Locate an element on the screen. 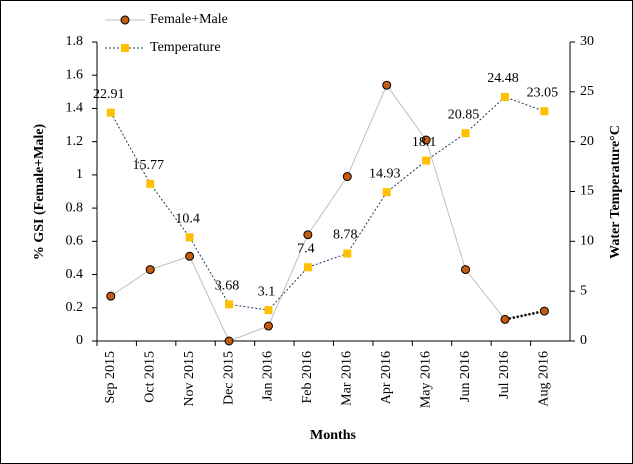 The width and height of the screenshot is (633, 464). x-tick-label: Apr 2016 is located at coordinates (386, 377).